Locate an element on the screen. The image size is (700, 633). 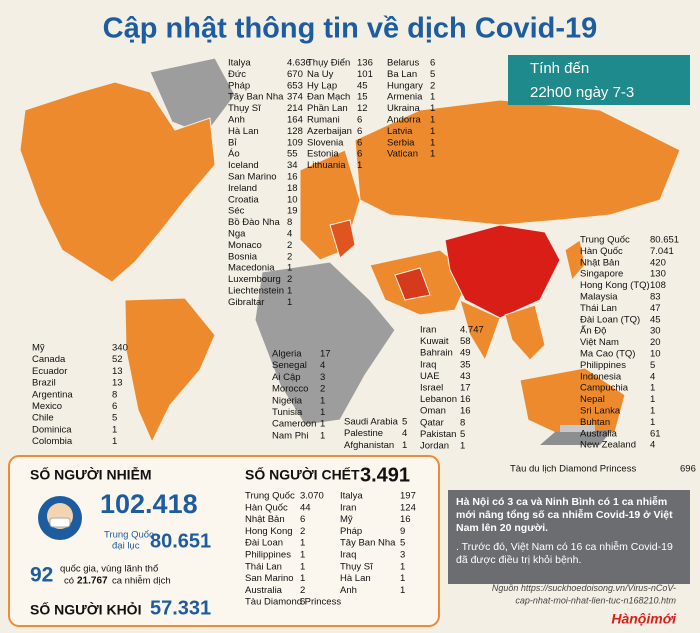
country-value: 3 is located at coordinates (402, 555).